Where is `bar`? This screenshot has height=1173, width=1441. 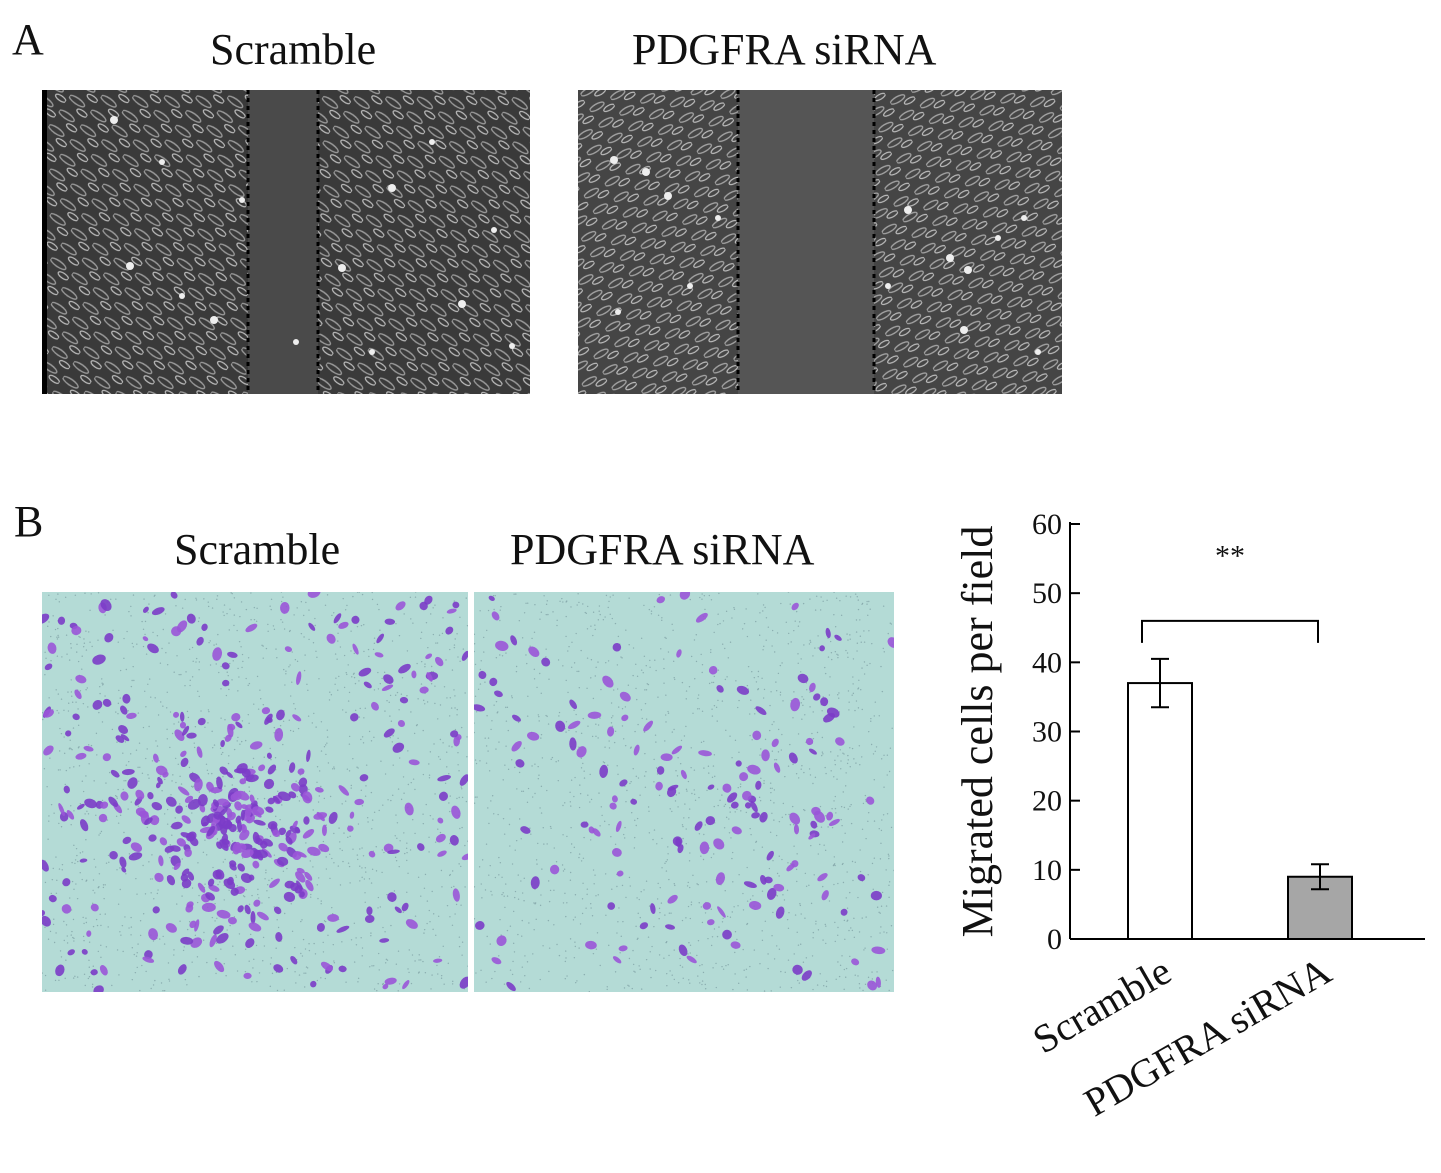 bar is located at coordinates (1160, 811).